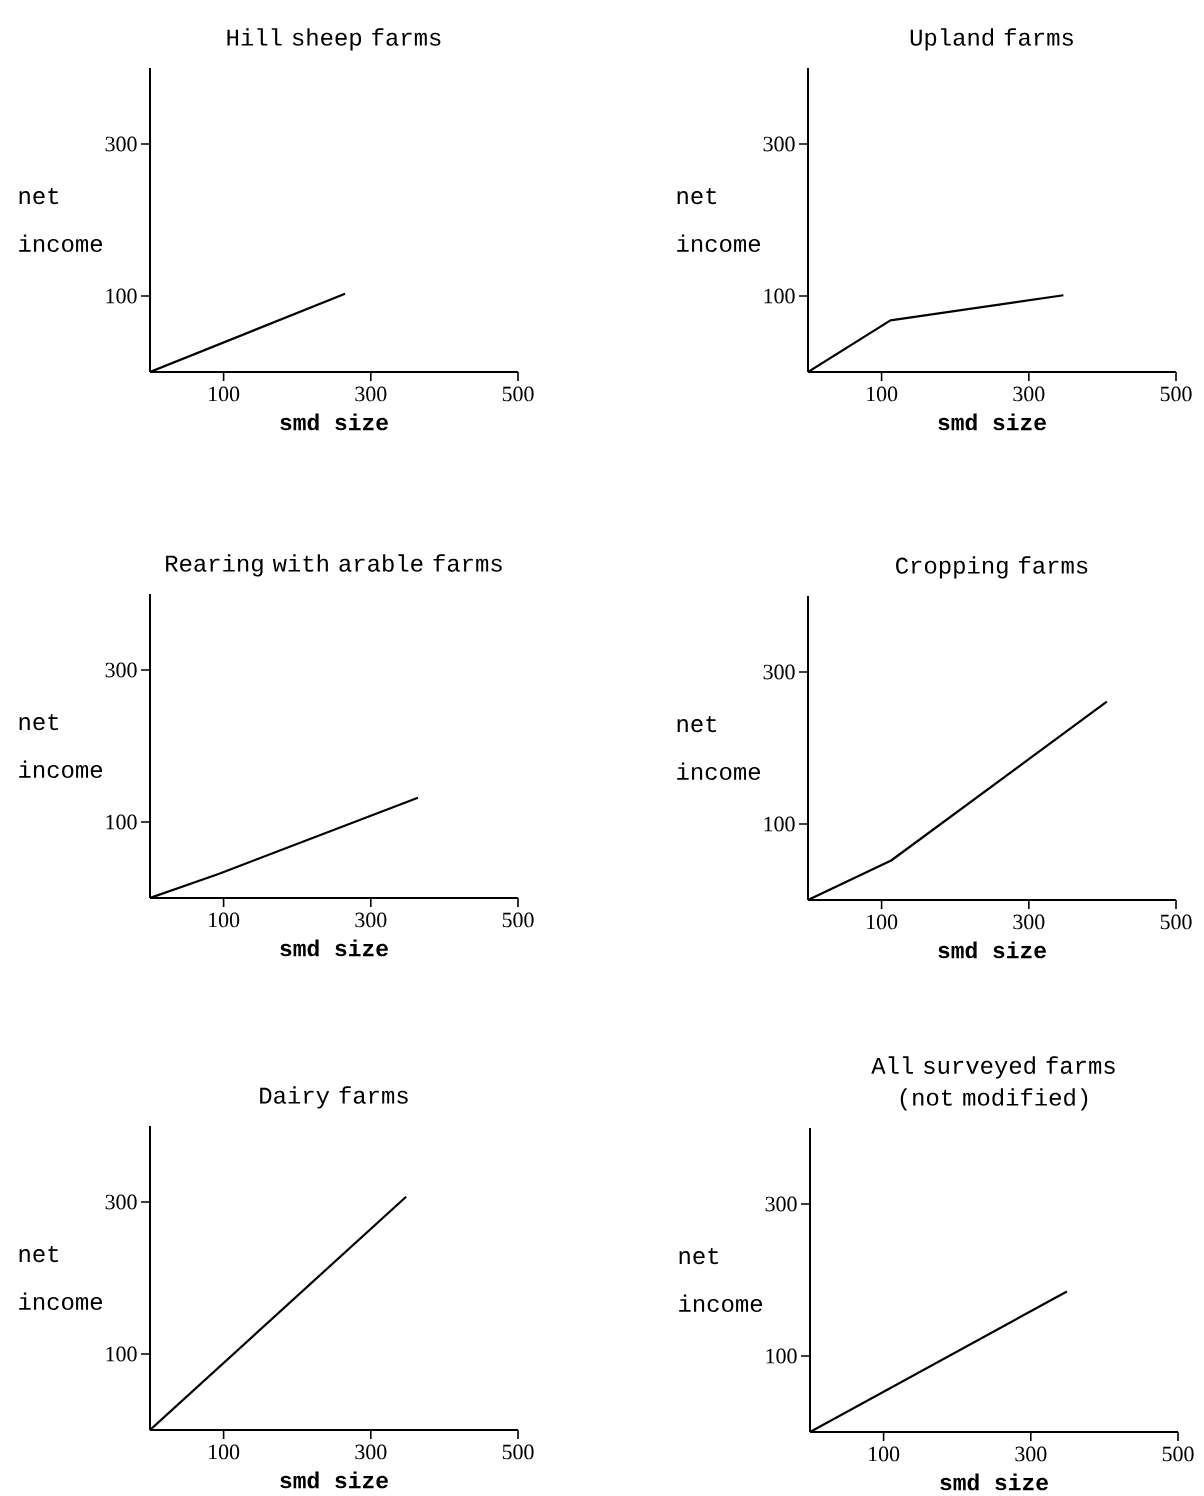  I want to click on chart-title: Cropping farms, so click(992, 567).